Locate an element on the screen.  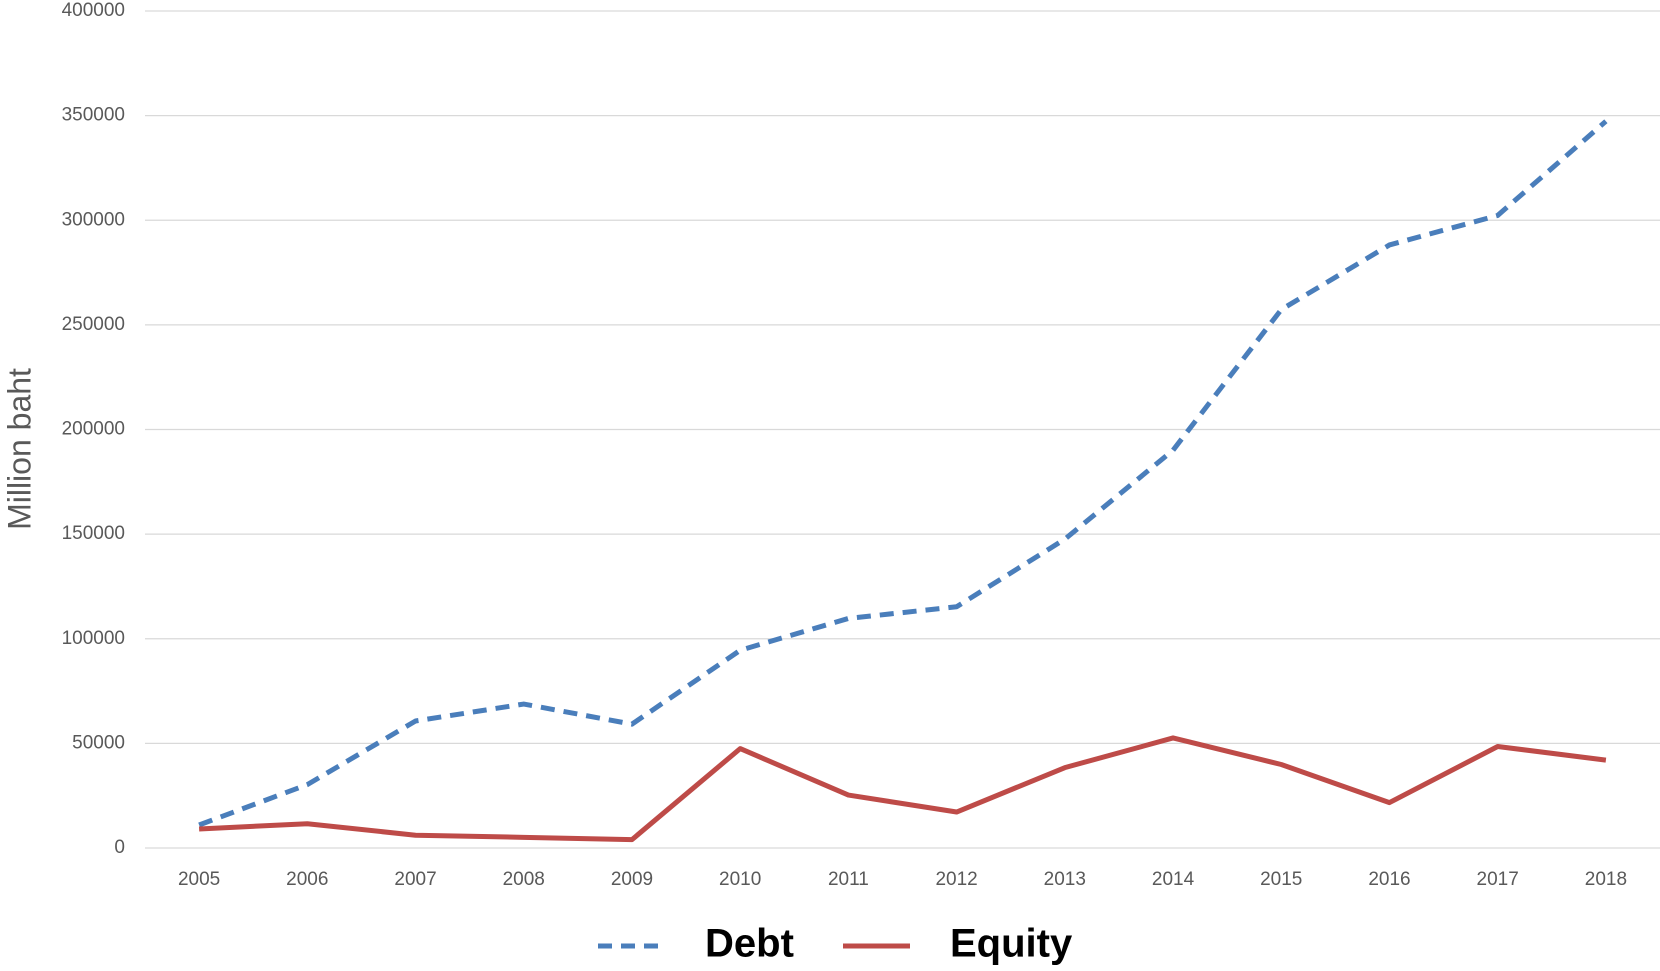
y-tick-label: 50000 is located at coordinates (98, 742).